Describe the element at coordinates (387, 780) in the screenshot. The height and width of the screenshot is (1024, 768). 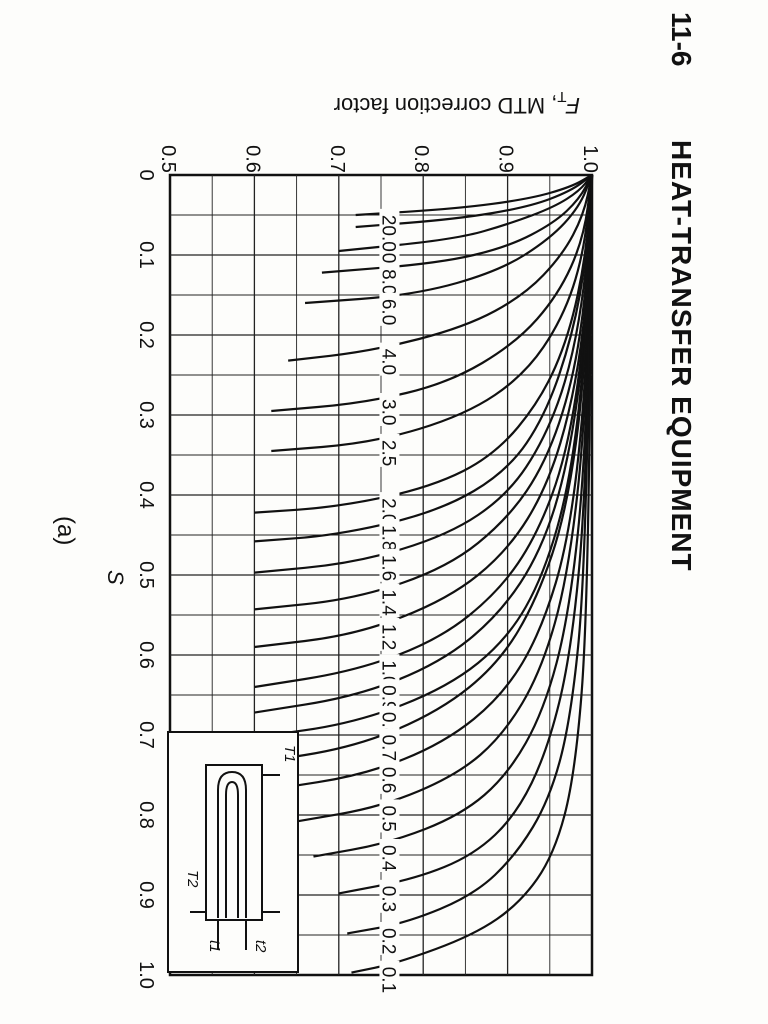
I see `curve-label: 0.6` at that location.